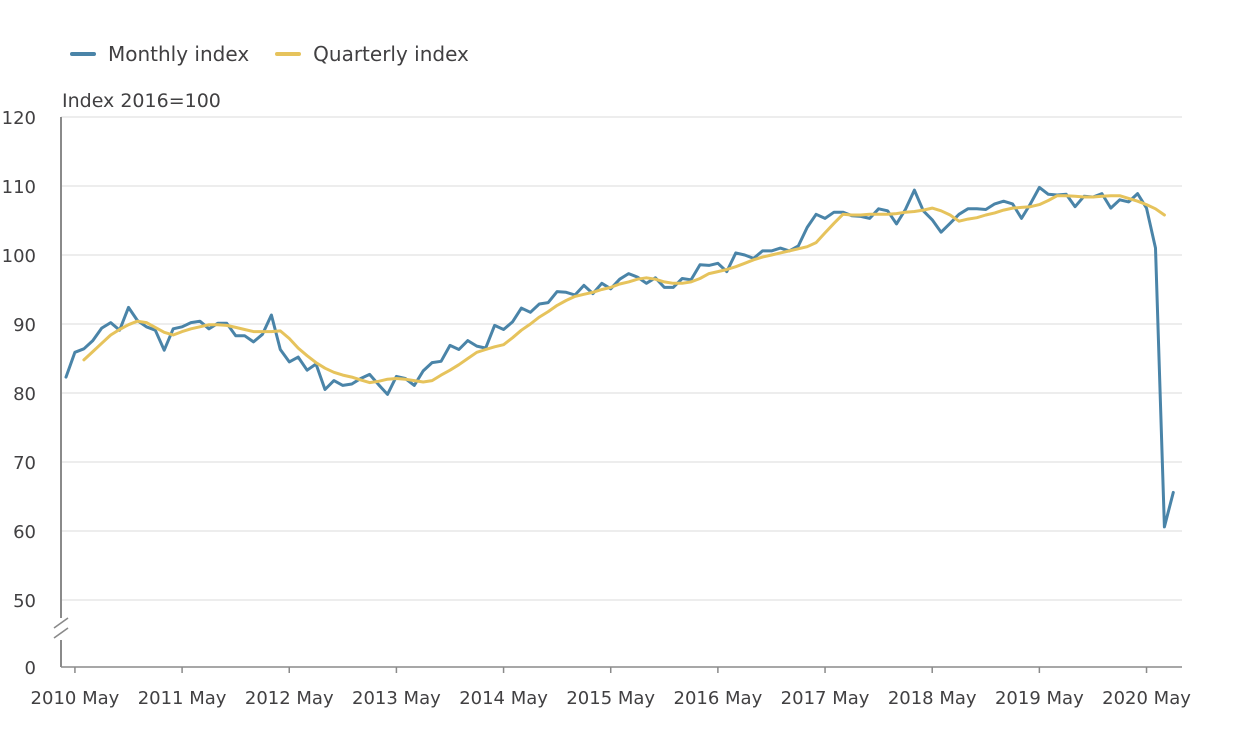 This screenshot has width=1246, height=748. What do you see at coordinates (83, 54) in the screenshot?
I see `legend-swatch-monthly` at bounding box center [83, 54].